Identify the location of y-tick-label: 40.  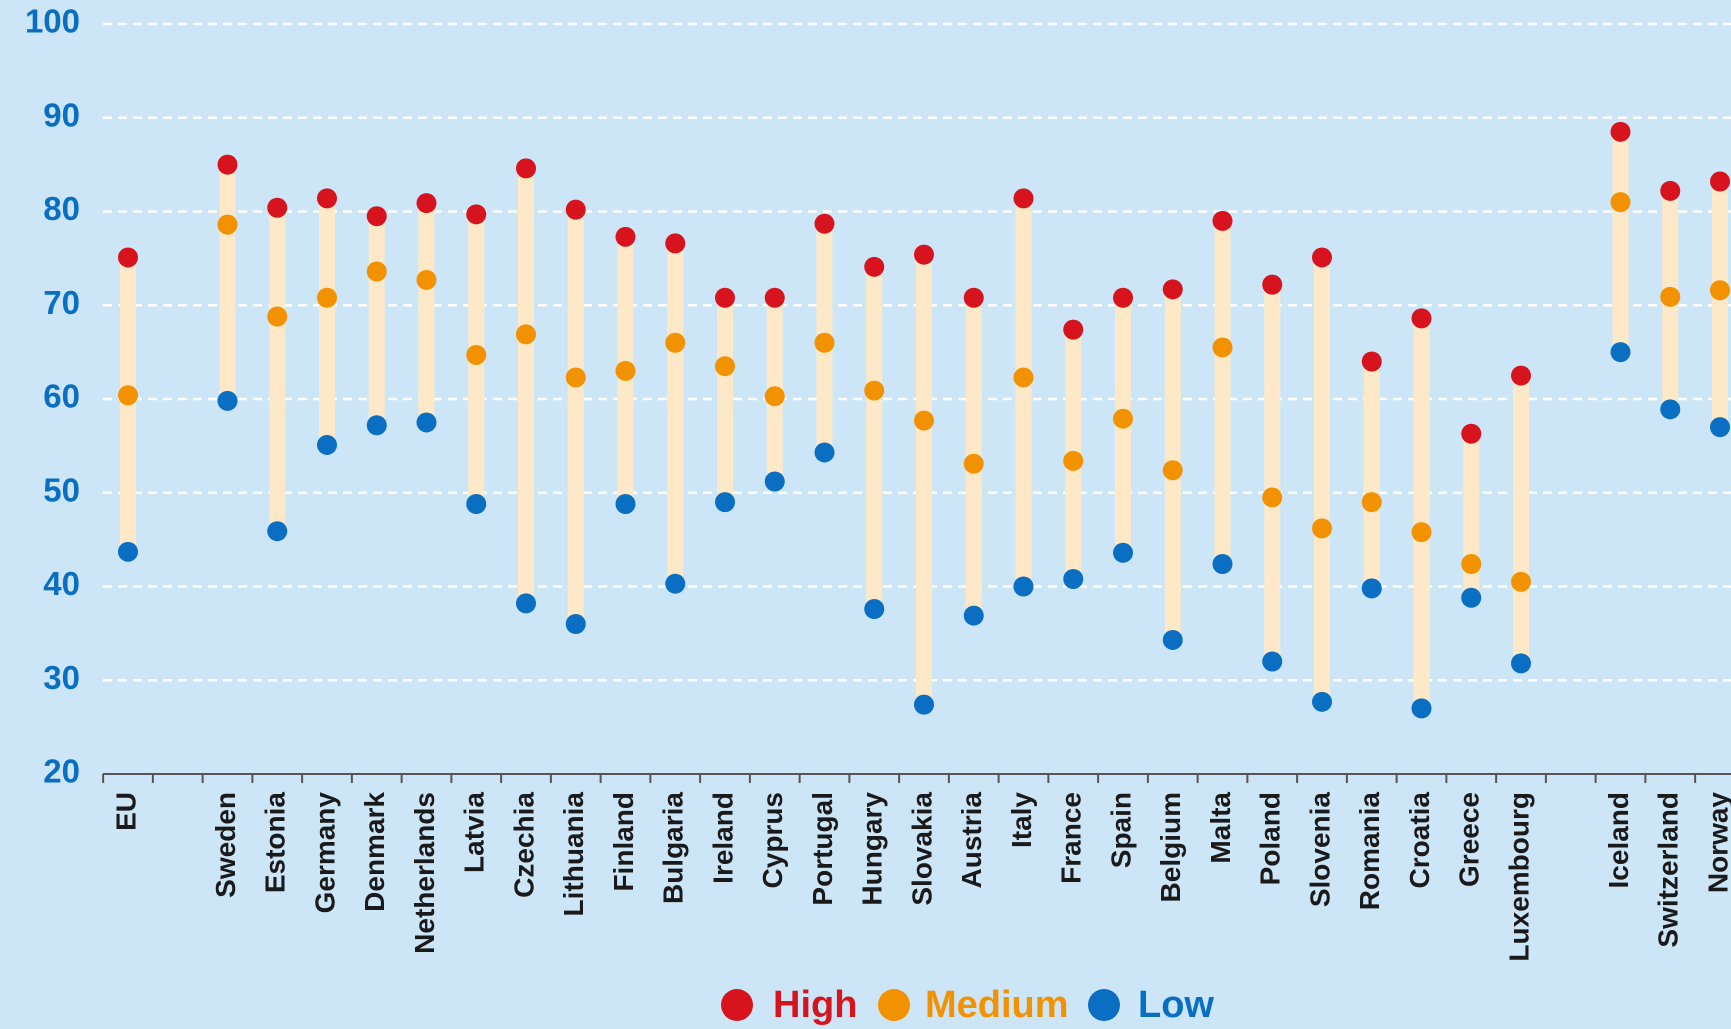
(61, 583).